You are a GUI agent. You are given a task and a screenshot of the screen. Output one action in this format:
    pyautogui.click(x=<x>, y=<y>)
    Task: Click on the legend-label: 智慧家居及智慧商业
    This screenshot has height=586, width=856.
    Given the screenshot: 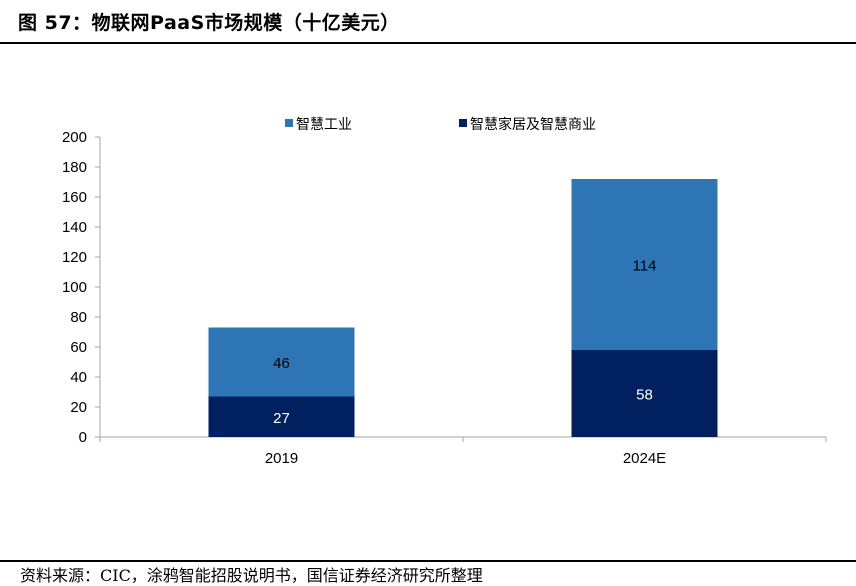 What is the action you would take?
    pyautogui.click(x=533, y=124)
    